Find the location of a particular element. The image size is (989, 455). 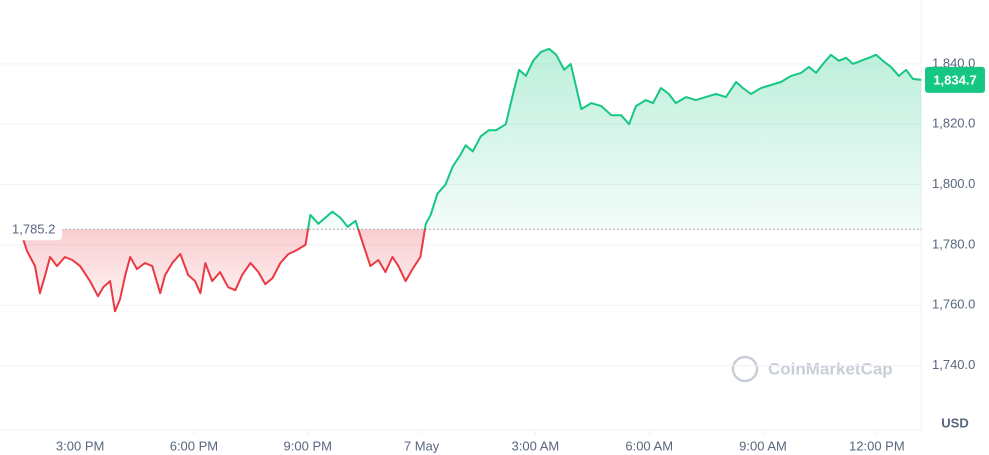

y-tick-label: 1,840.0 is located at coordinates (953, 62).